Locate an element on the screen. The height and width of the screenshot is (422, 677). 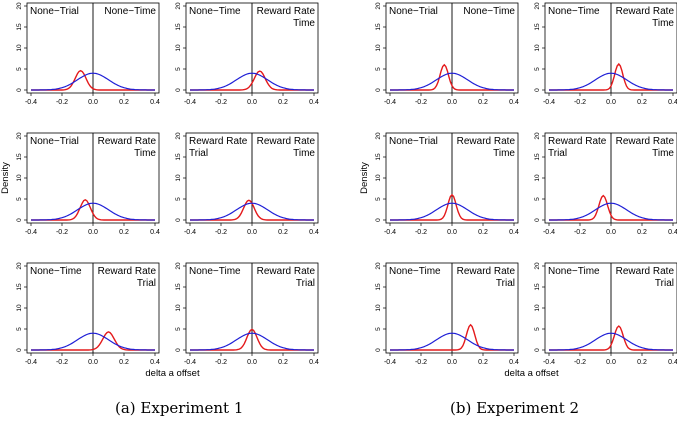
condition-label-left: None−Trial is located at coordinates (413, 141).